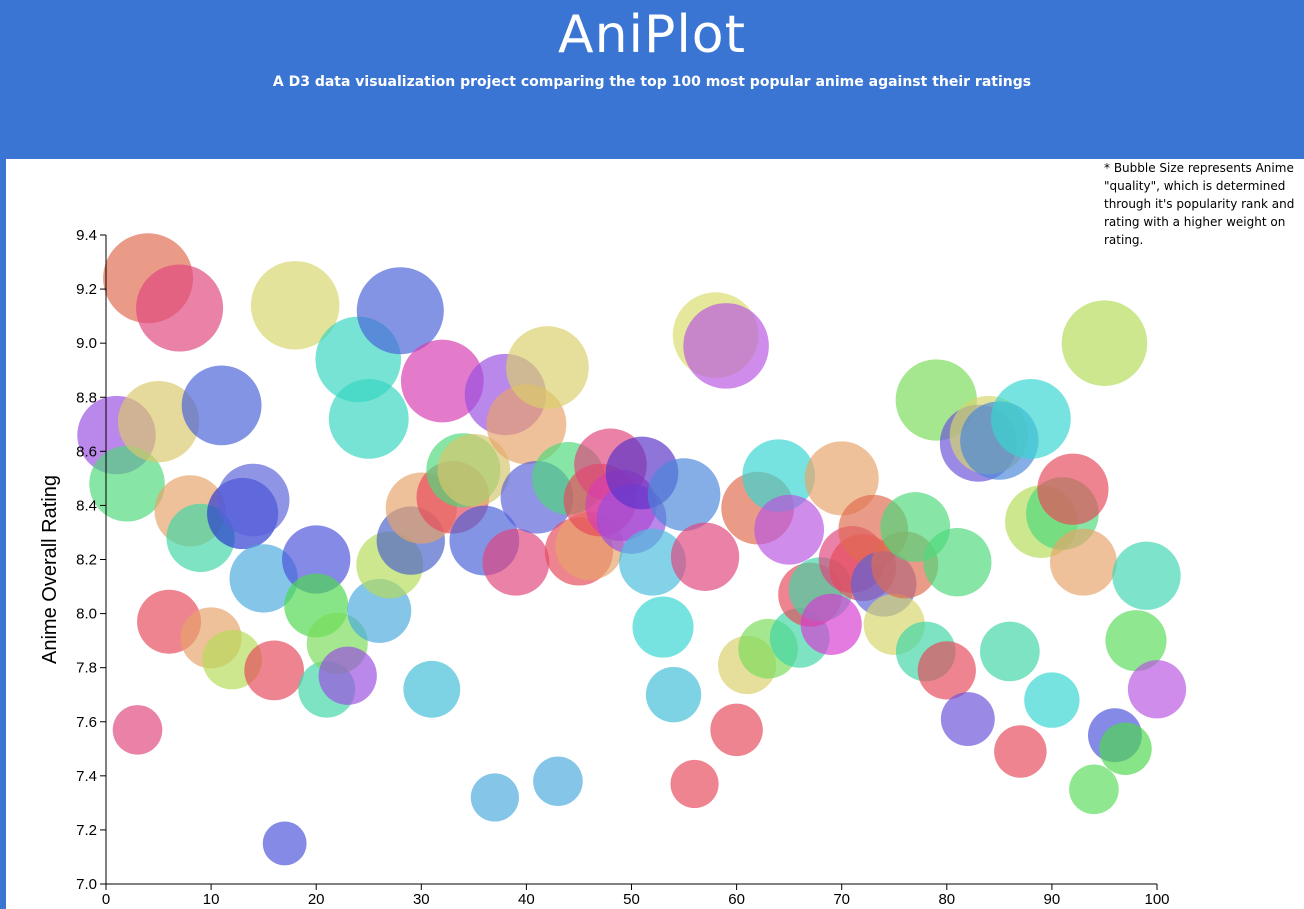 This screenshot has height=909, width=1304. Describe the element at coordinates (86, 397) in the screenshot. I see `y-tick-label: 8.8` at that location.